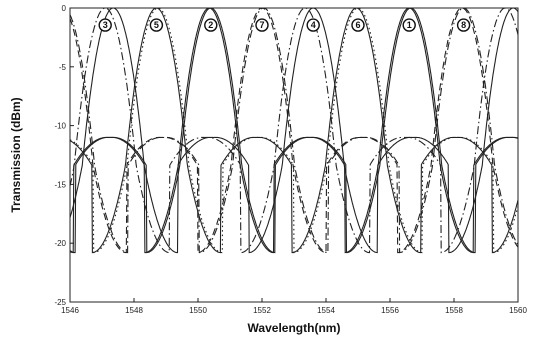  I want to click on x-tick-label: 1550, so click(198, 310).